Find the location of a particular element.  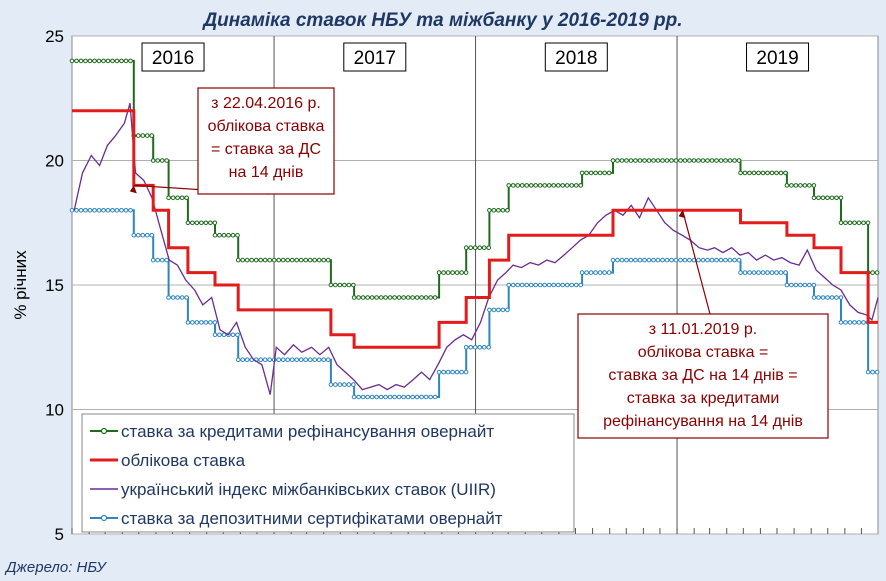

annotation-text: рефінансування на 14 днів is located at coordinates (703, 421).